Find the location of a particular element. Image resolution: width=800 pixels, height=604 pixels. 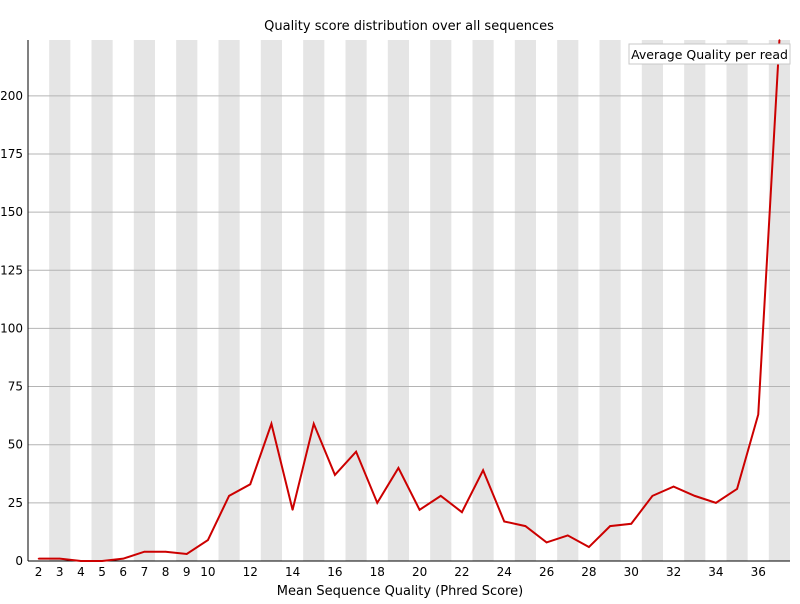

y-tick-label: 200 is located at coordinates (11, 96).